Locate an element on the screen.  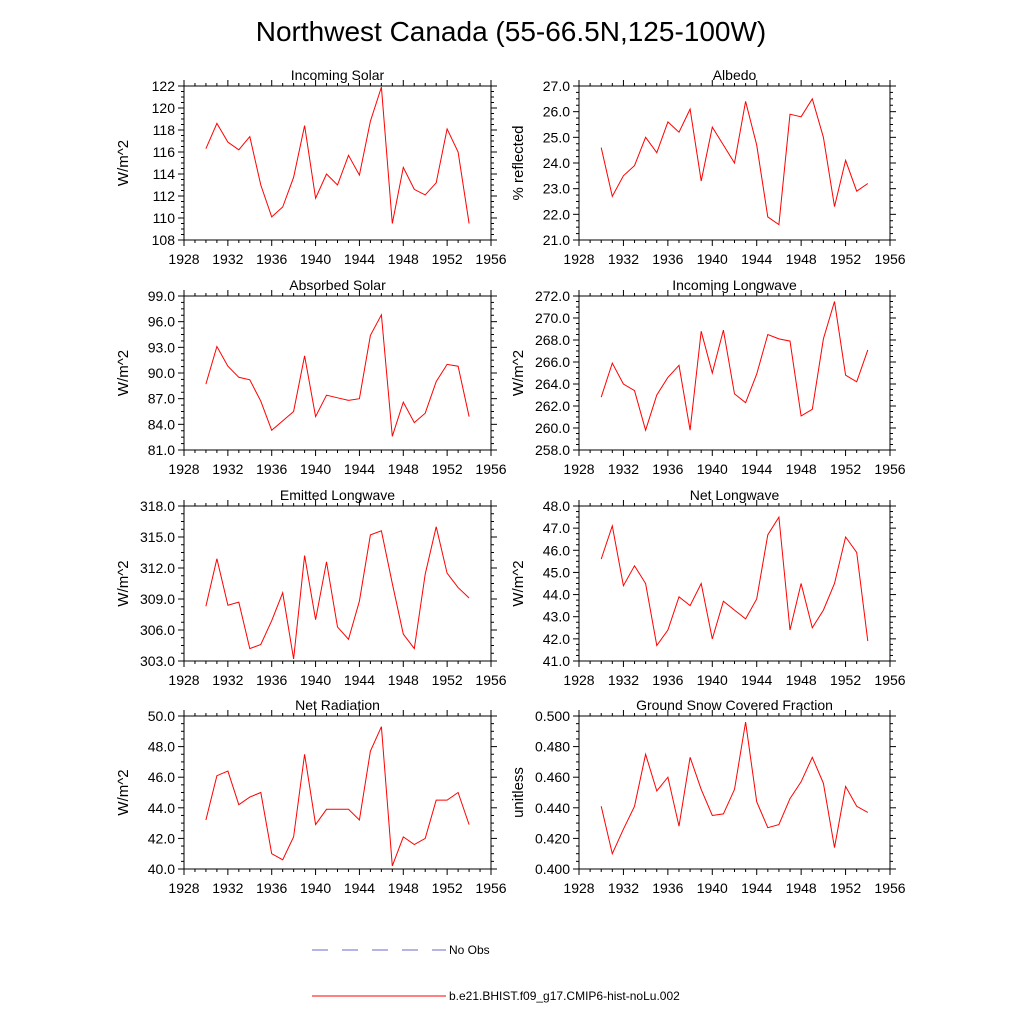
y-tick-label: 272.0 is located at coordinates (552, 296).